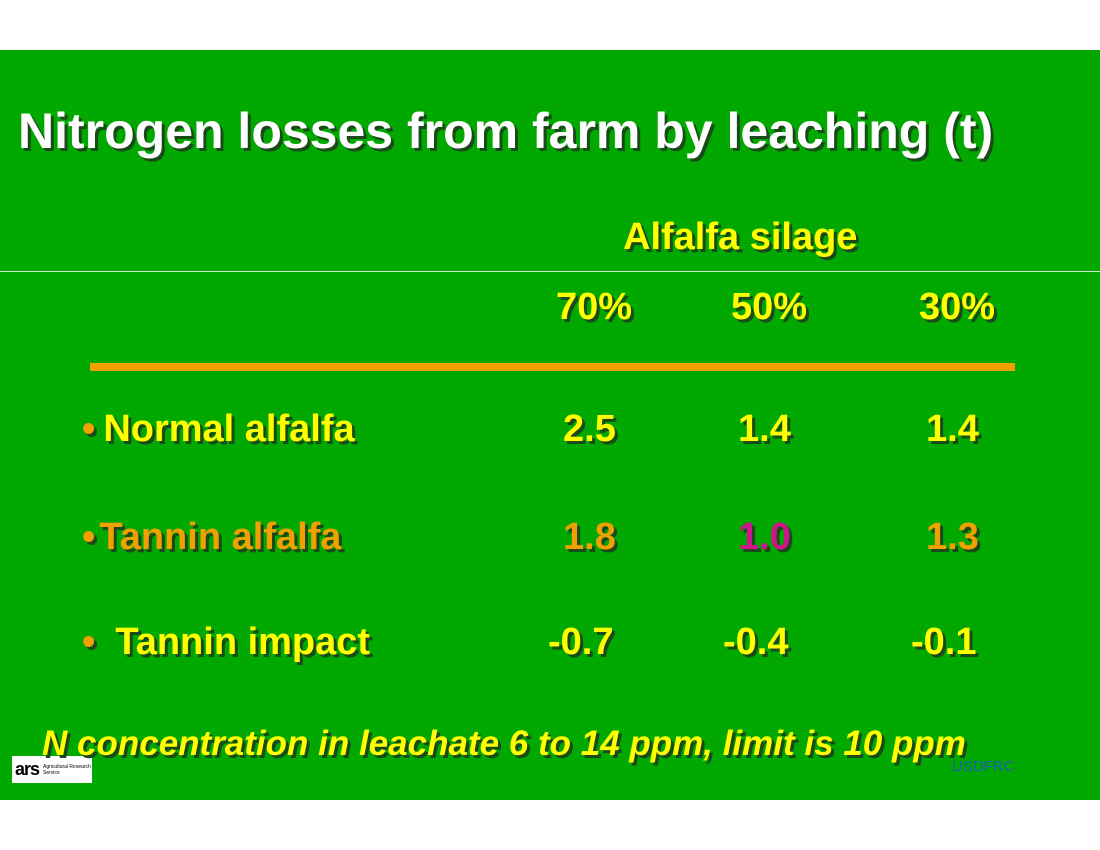  Describe the element at coordinates (764, 429) in the screenshot. I see `cell-normal-50: 1.4` at that location.